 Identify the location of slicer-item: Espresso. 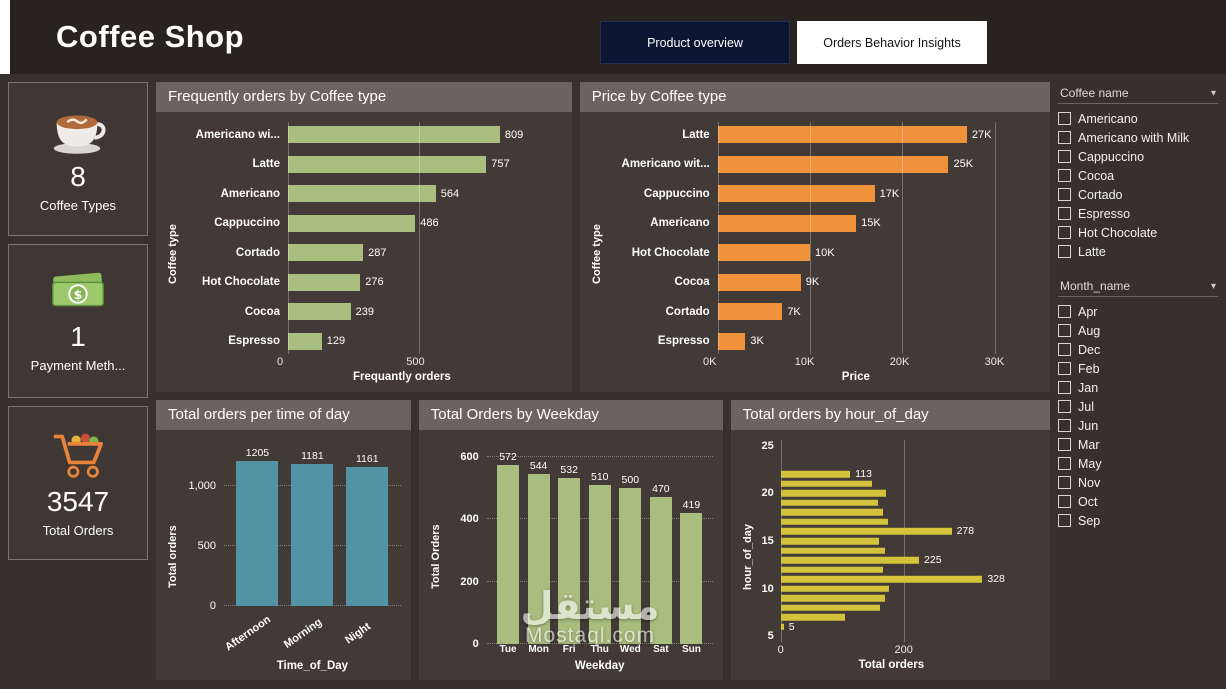
(1138, 213).